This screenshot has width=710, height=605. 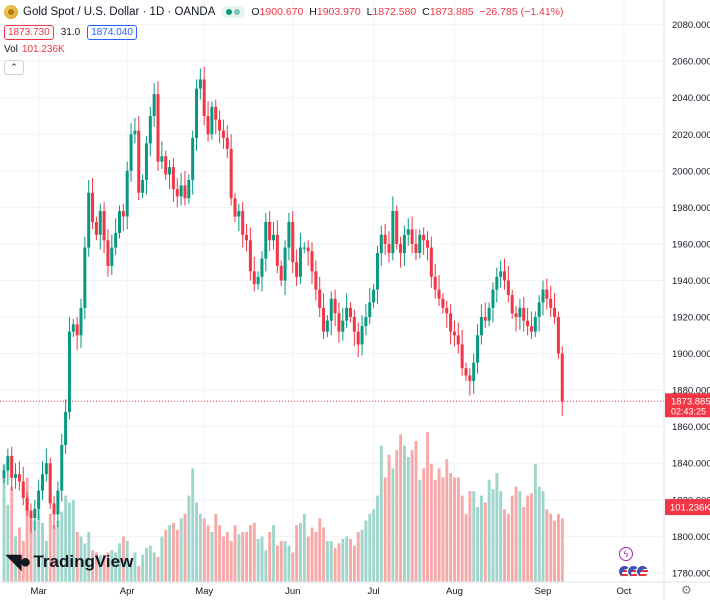 What do you see at coordinates (14, 67) in the screenshot?
I see `collapse-legend-button: ⌃` at bounding box center [14, 67].